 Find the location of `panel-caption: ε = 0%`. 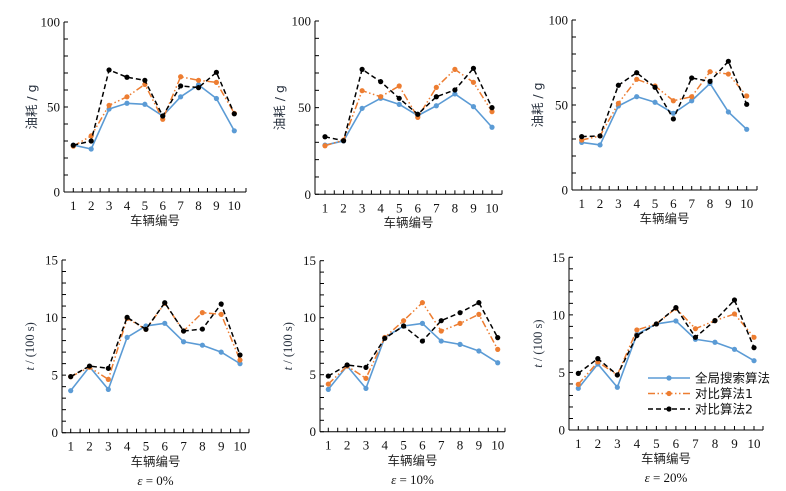

panel-caption: ε = 0% is located at coordinates (155, 480).